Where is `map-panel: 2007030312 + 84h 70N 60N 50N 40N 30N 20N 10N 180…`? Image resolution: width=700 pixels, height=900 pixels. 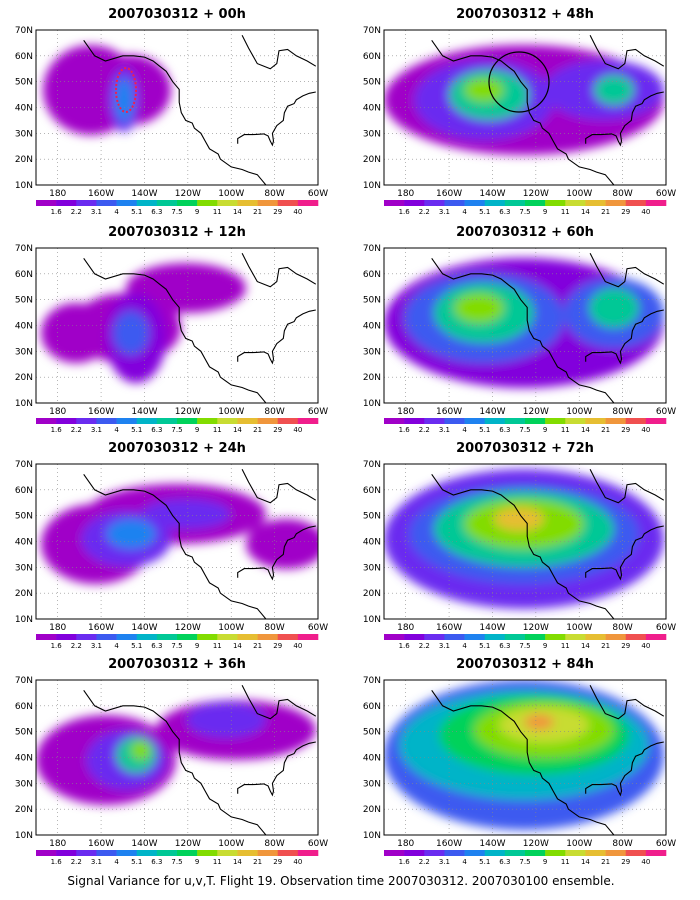 map-panel: 2007030312 + 84h 70N 60N 50N 40N 30N 20N 10N 180… is located at coordinates (519, 761).